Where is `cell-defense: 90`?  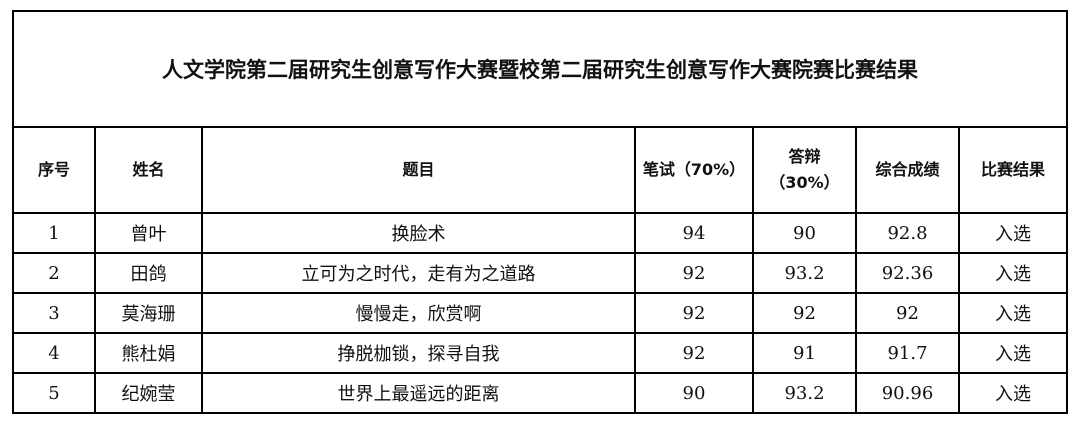
cell-defense: 90 is located at coordinates (804, 233).